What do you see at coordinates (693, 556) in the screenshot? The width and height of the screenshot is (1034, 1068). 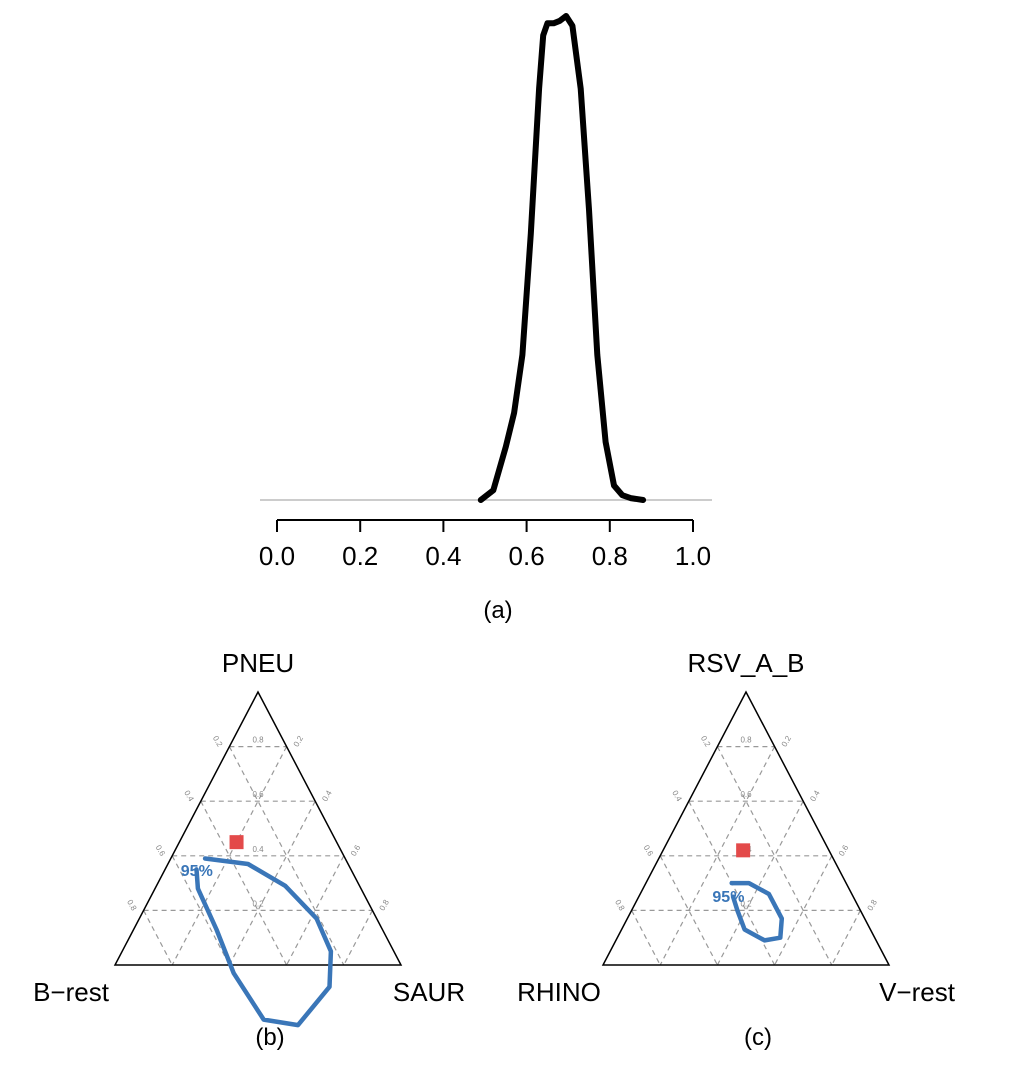 I see `x-tick-label: 1.0` at bounding box center [693, 556].